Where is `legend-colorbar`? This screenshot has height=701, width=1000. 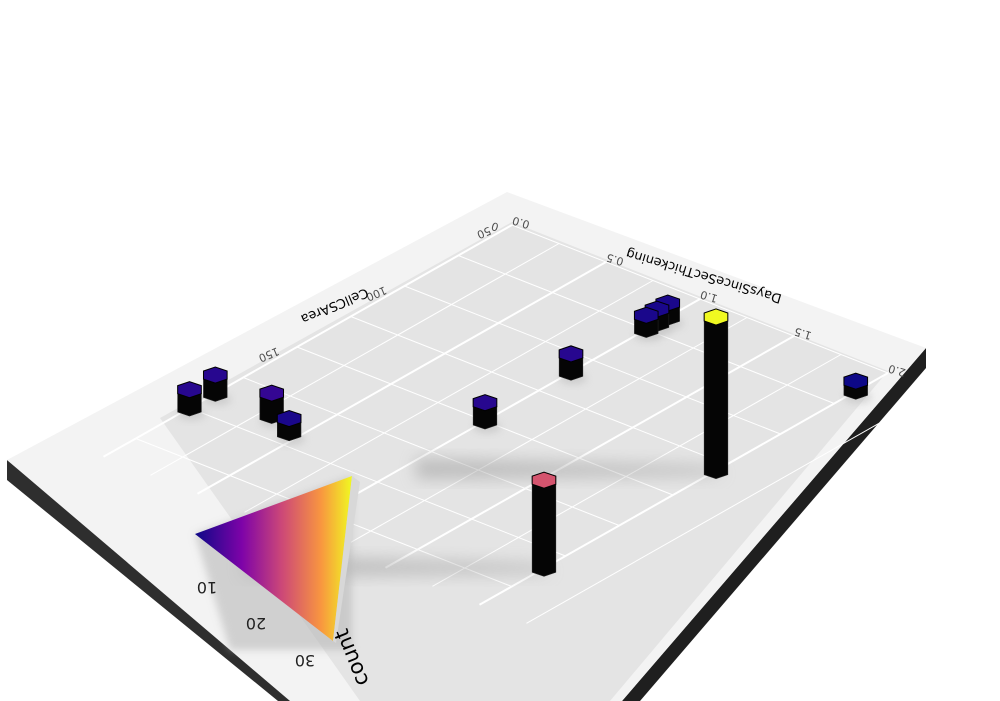 legend-colorbar is located at coordinates (273, 558).